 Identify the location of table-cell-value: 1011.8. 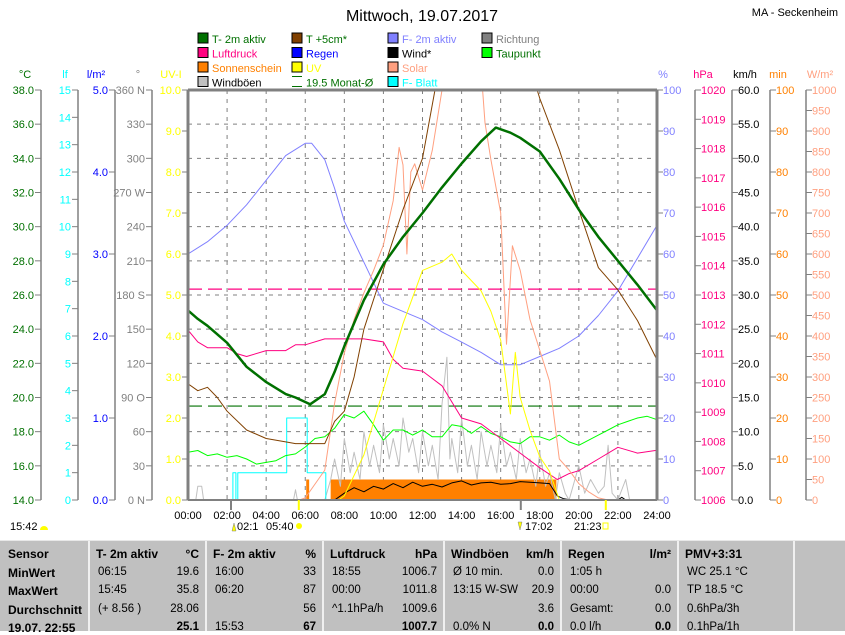
(419, 590).